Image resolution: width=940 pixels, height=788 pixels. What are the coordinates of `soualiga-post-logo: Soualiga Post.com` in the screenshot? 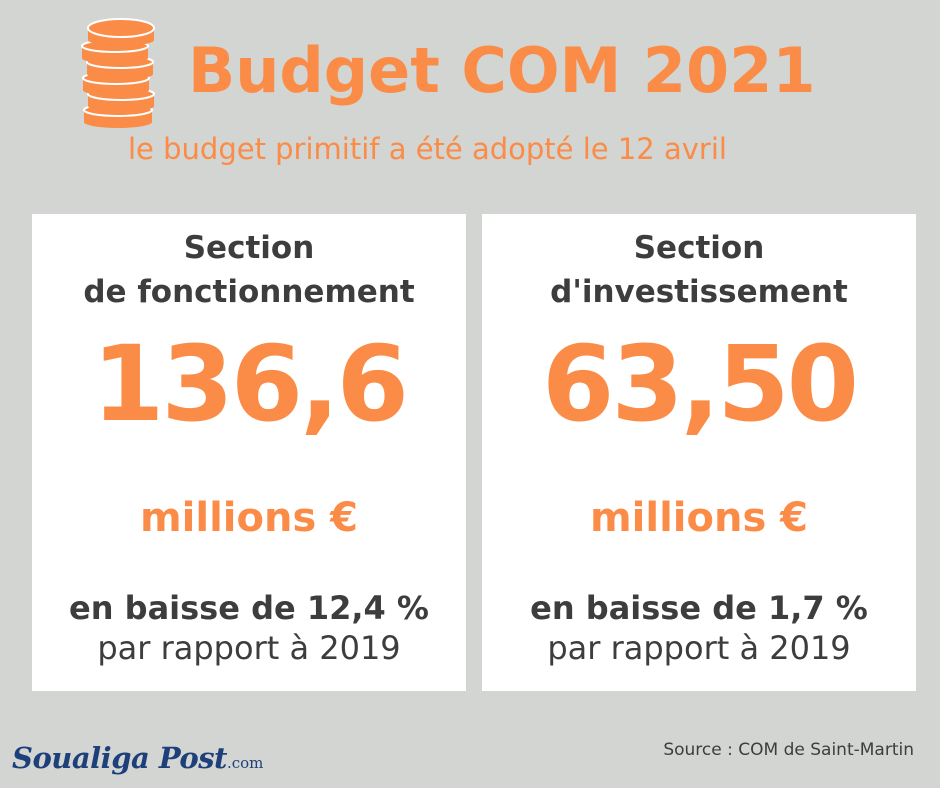 It's located at (137, 758).